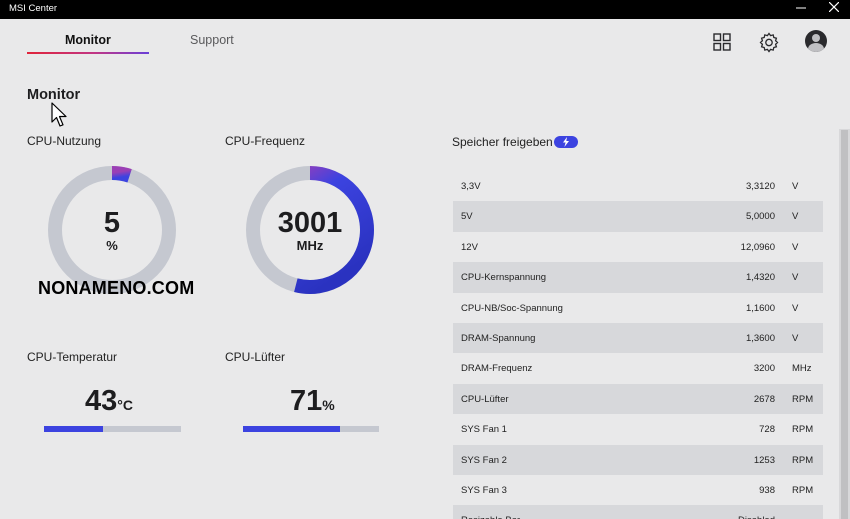  What do you see at coordinates (498, 338) in the screenshot?
I see `sensor-name: DRAM-Spannung` at bounding box center [498, 338].